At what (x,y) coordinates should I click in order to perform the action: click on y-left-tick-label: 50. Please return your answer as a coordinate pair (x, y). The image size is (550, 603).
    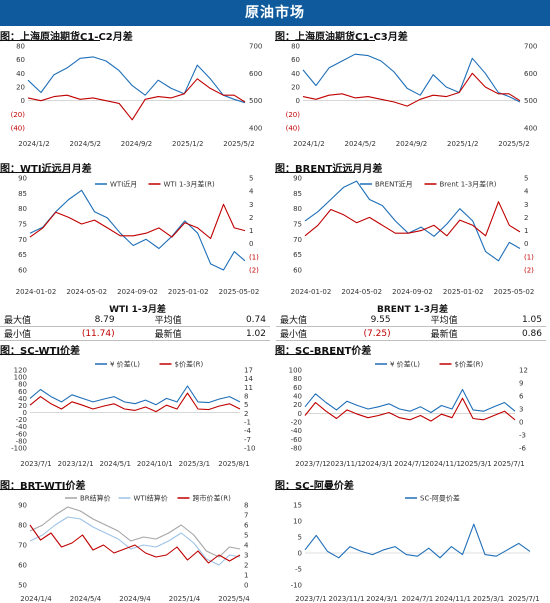
    Looking at the image, I should click on (22, 586).